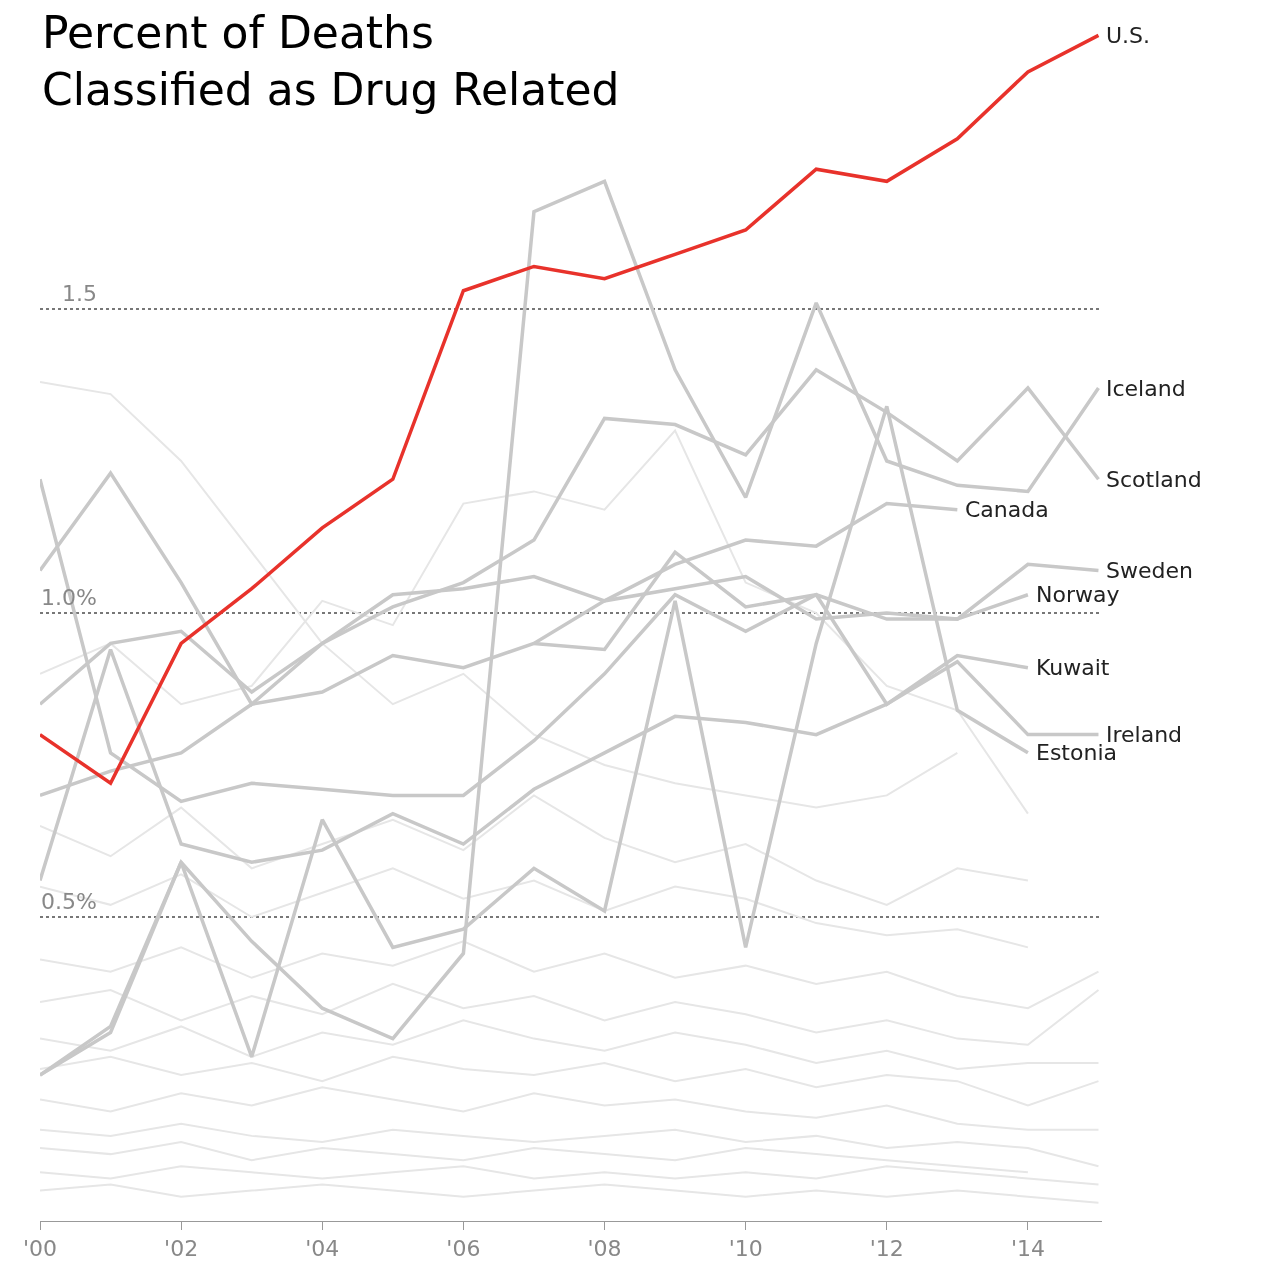  Describe the element at coordinates (331, 61) in the screenshot. I see `text: Percent of Deaths Classified as Drug Related` at that location.